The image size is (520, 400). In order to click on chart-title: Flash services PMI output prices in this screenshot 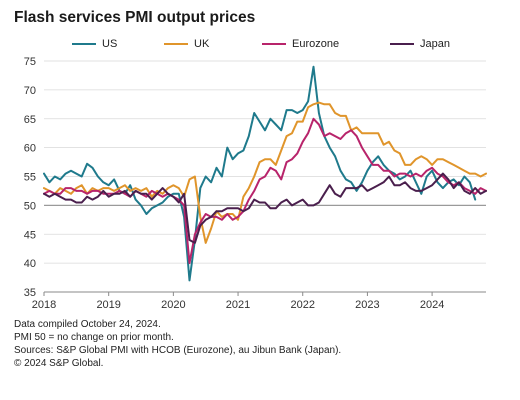, I will do `click(135, 17)`.